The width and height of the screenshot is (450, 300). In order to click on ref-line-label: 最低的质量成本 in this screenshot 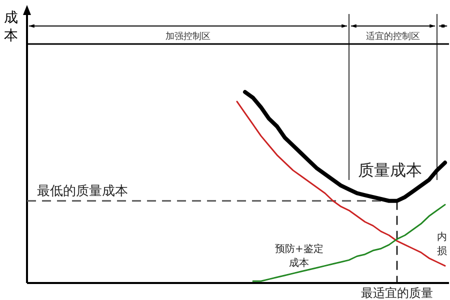, I will do `click(82, 191)`.